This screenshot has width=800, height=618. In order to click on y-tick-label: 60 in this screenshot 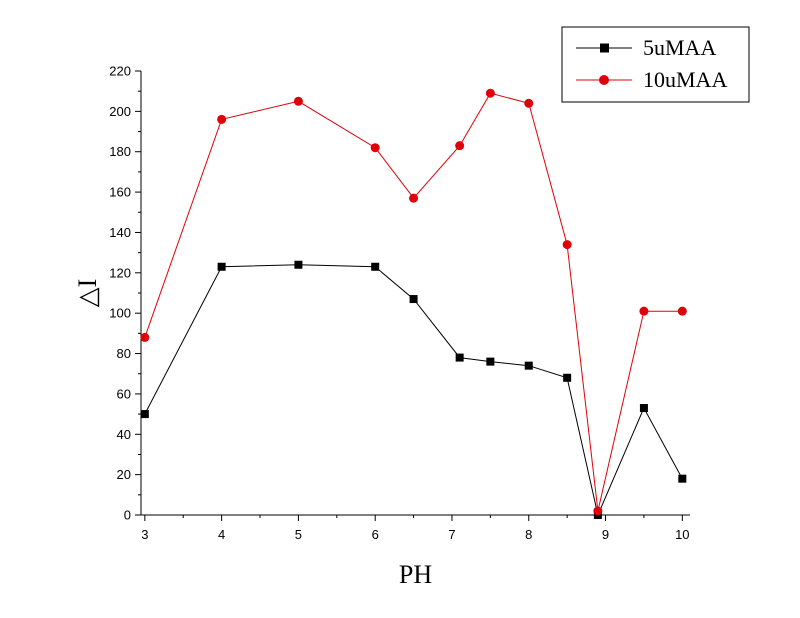, I will do `click(124, 393)`.